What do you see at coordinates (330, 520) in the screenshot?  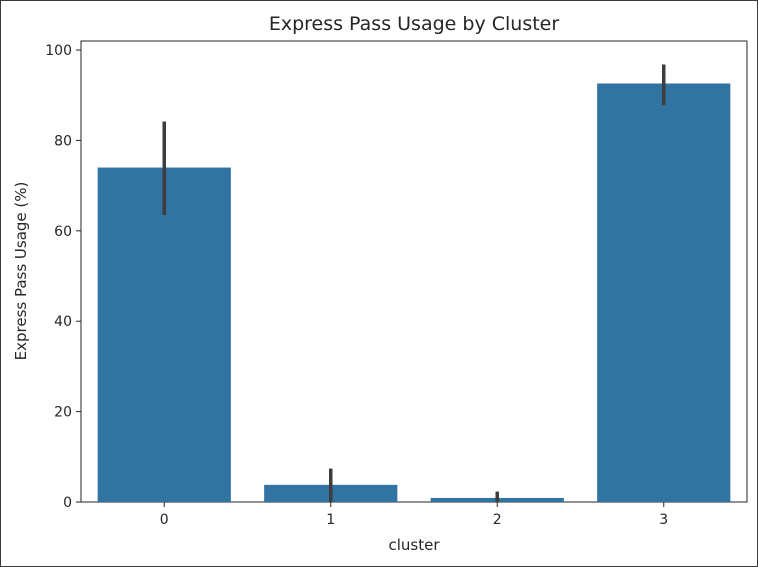 I see `x-tick-label: 1` at bounding box center [330, 520].